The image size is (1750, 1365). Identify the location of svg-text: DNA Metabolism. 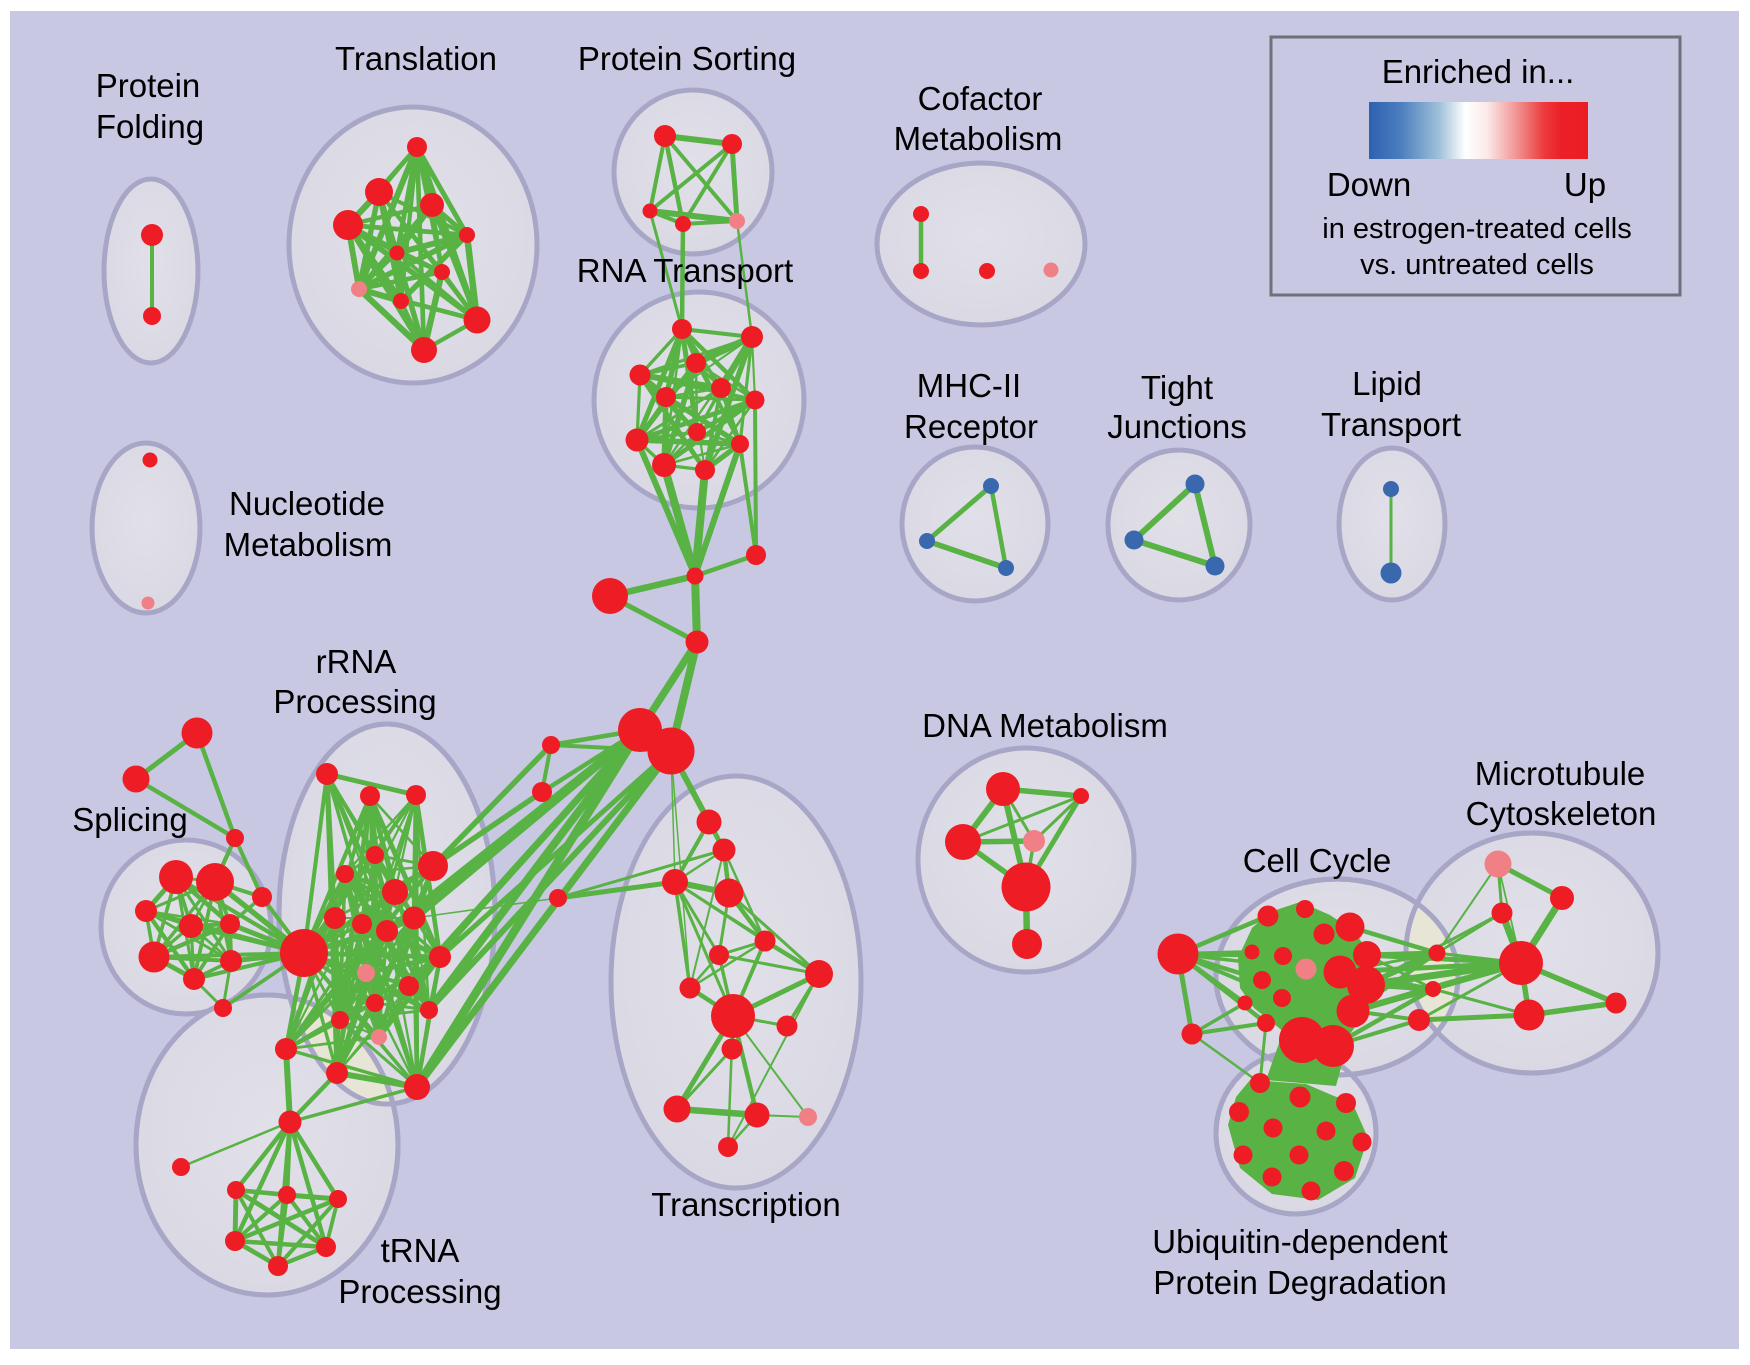
(1045, 725).